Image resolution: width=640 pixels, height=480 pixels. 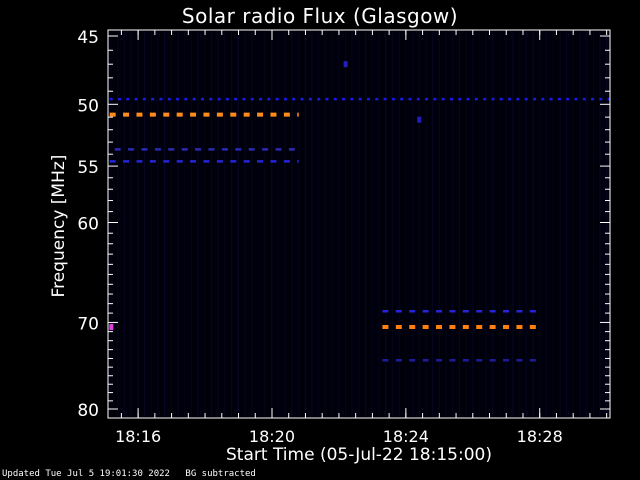 I want to click on x-tick-label: 18:16, so click(x=138, y=436).